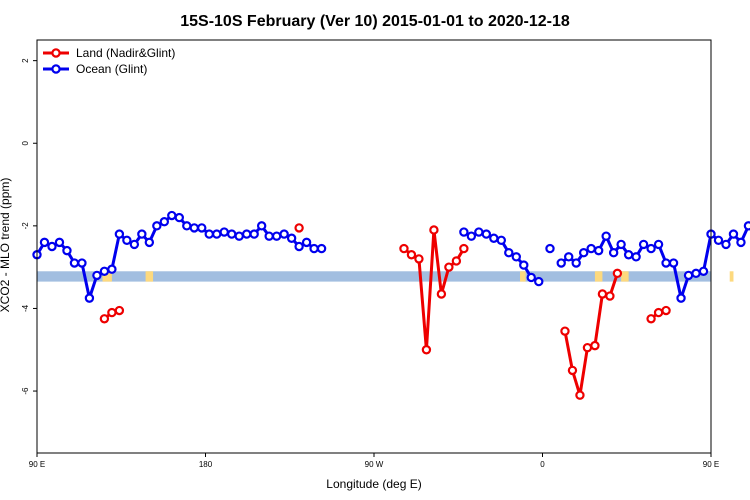 The height and width of the screenshot is (500, 750). What do you see at coordinates (374, 461) in the screenshot?
I see `x-axis-ticks: 90 E 180 90 W 0 90 E` at bounding box center [374, 461].